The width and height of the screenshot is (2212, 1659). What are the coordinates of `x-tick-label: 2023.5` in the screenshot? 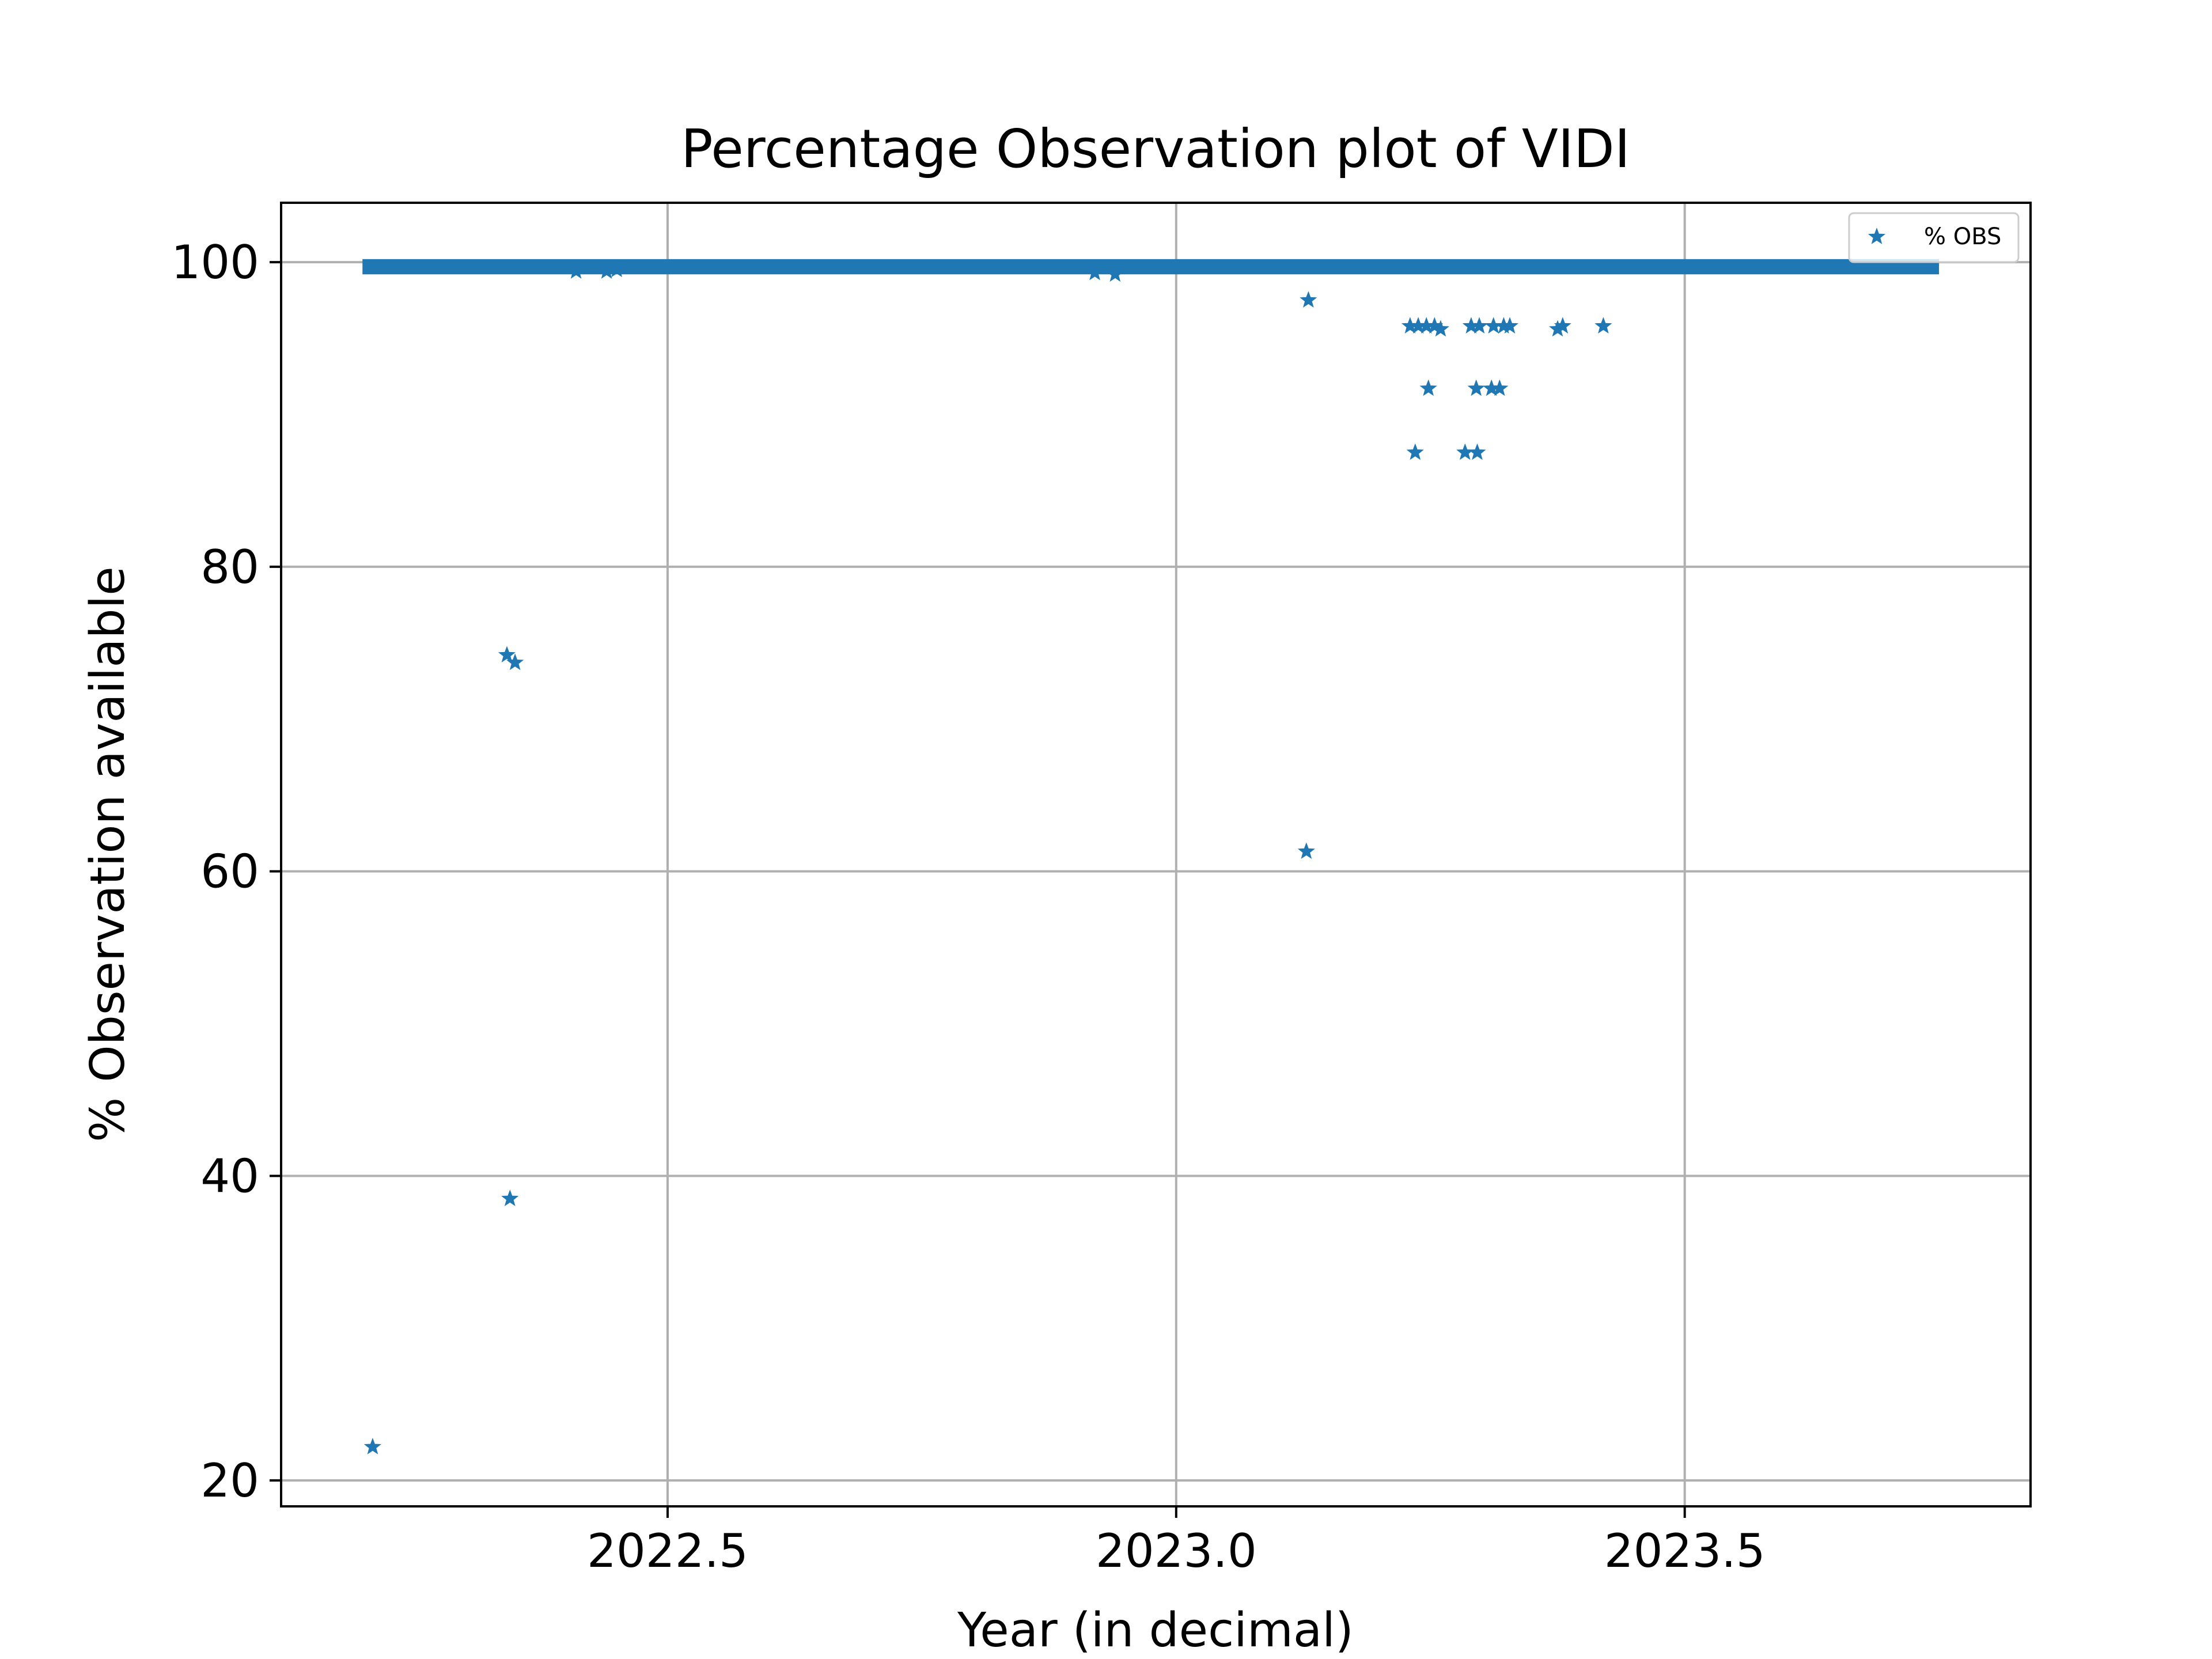 It's located at (1685, 1551).